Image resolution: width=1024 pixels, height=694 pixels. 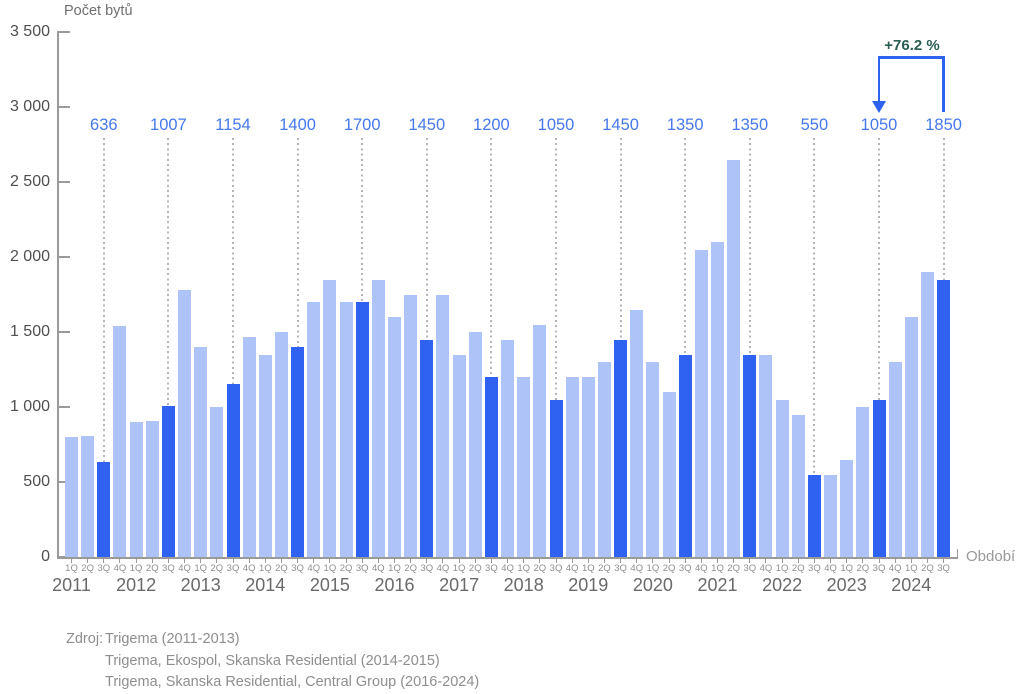 What do you see at coordinates (927, 414) in the screenshot?
I see `bar-2024-2Q` at bounding box center [927, 414].